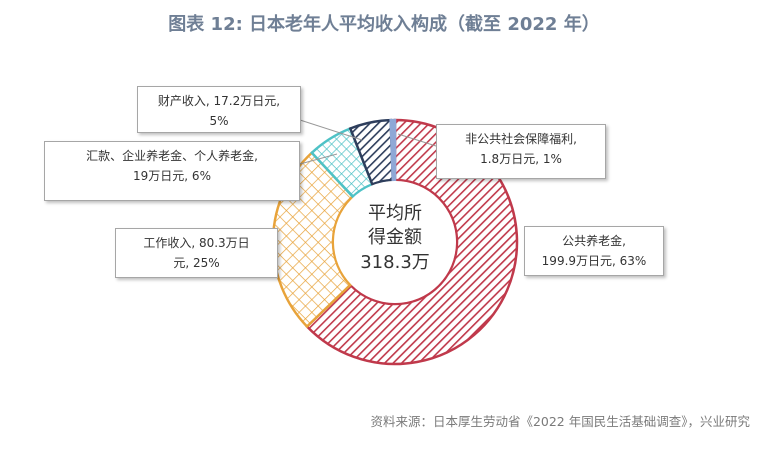 Image resolution: width=768 pixels, height=450 pixels. I want to click on leader-lines, so click(368, 142).